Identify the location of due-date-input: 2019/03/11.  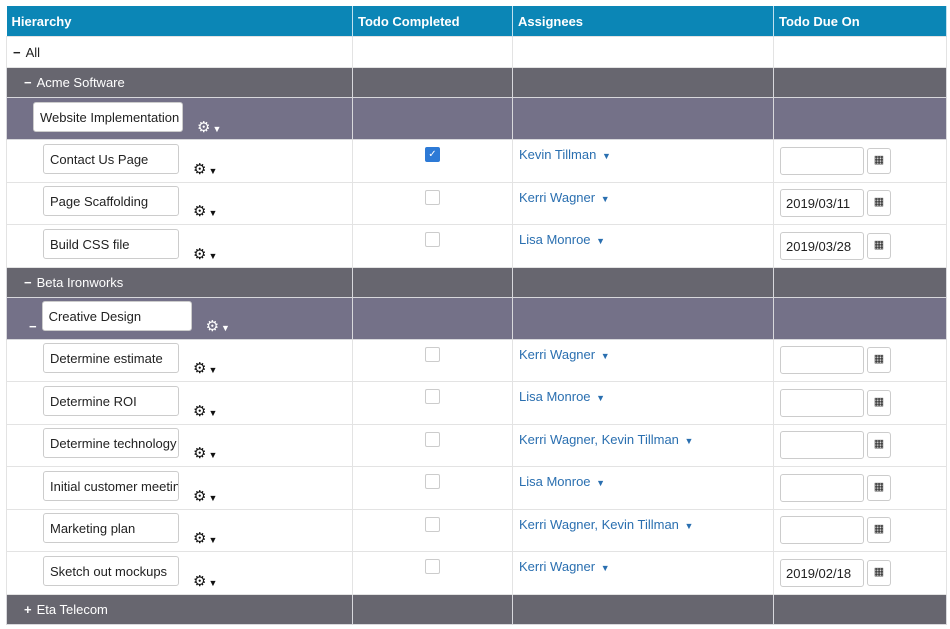
(822, 203).